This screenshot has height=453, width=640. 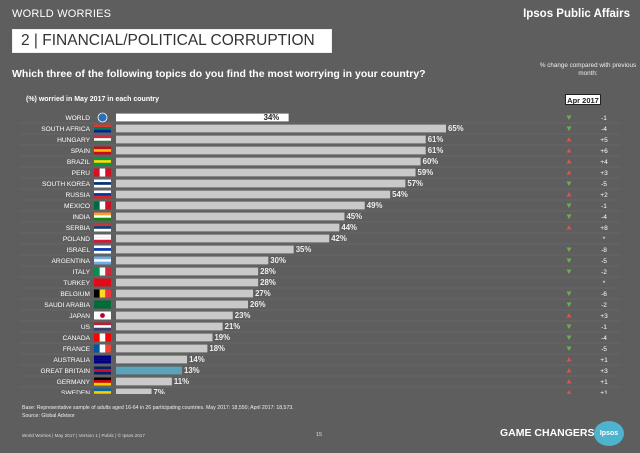 What do you see at coordinates (86, 327) in the screenshot?
I see `country-label: US` at bounding box center [86, 327].